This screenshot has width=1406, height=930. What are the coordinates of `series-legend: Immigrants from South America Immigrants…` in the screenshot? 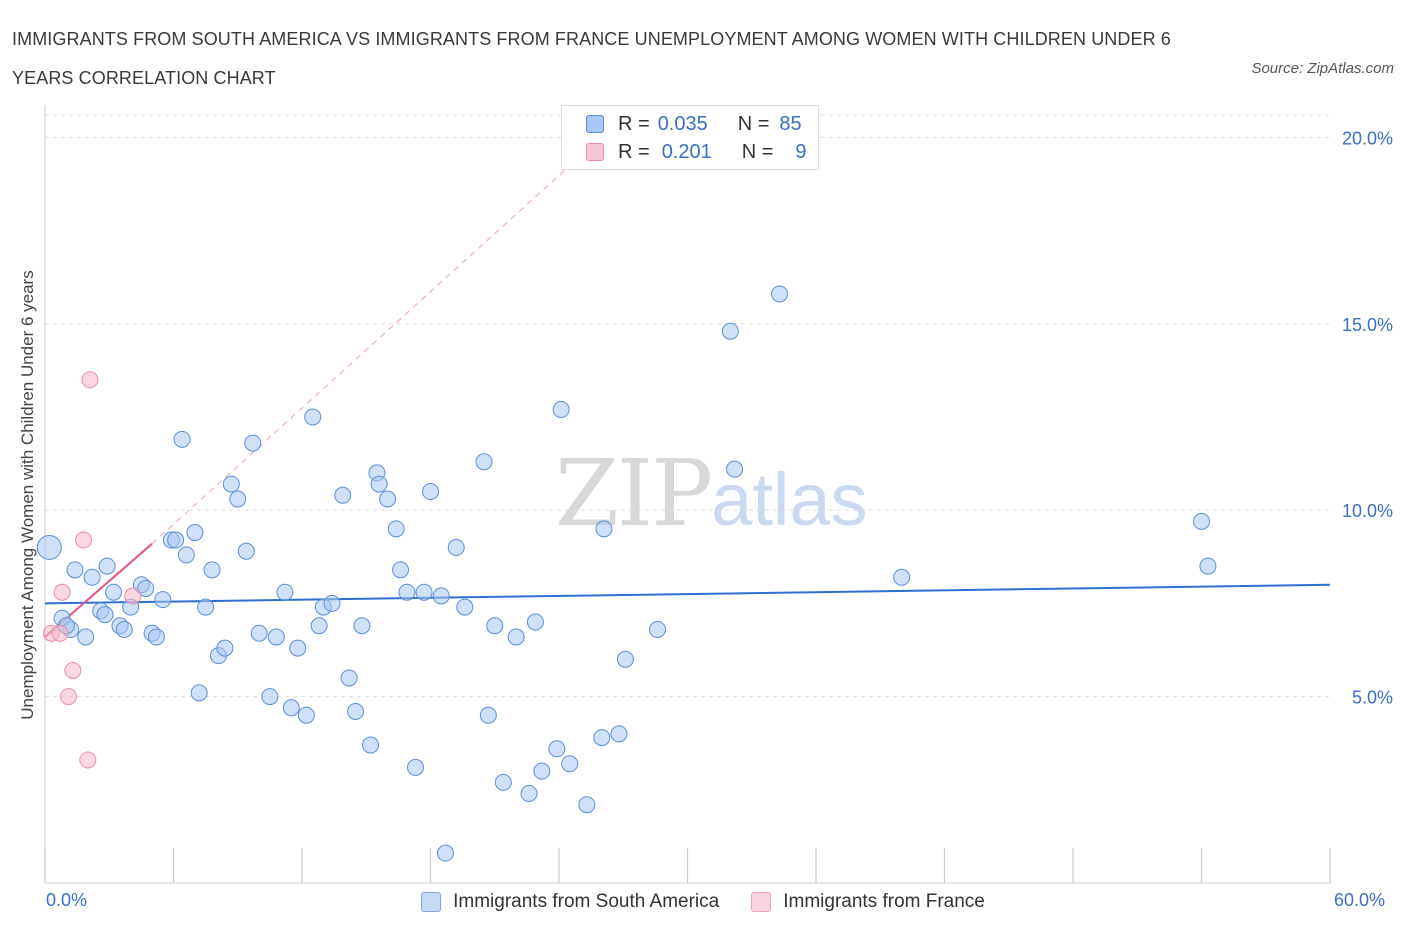 It's located at (703, 902).